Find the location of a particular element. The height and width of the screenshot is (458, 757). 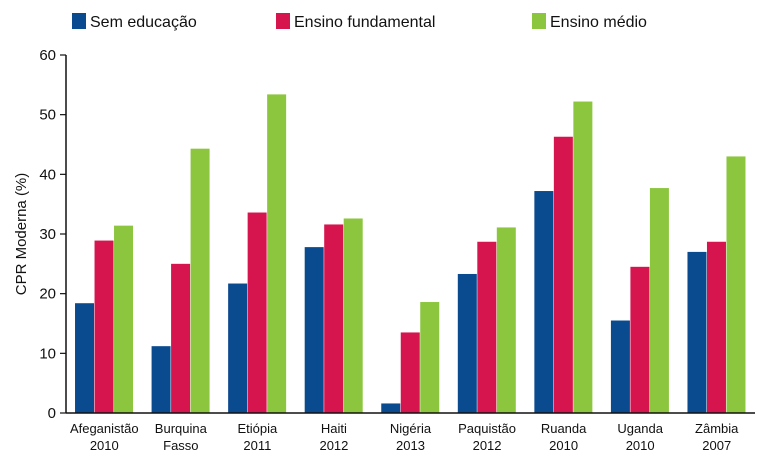

legend-label: Ensino fundamental is located at coordinates (364, 22).